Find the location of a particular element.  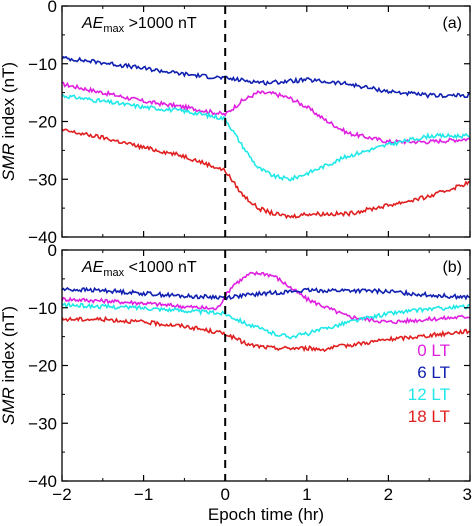

panel-label: (a) is located at coordinates (452, 23).